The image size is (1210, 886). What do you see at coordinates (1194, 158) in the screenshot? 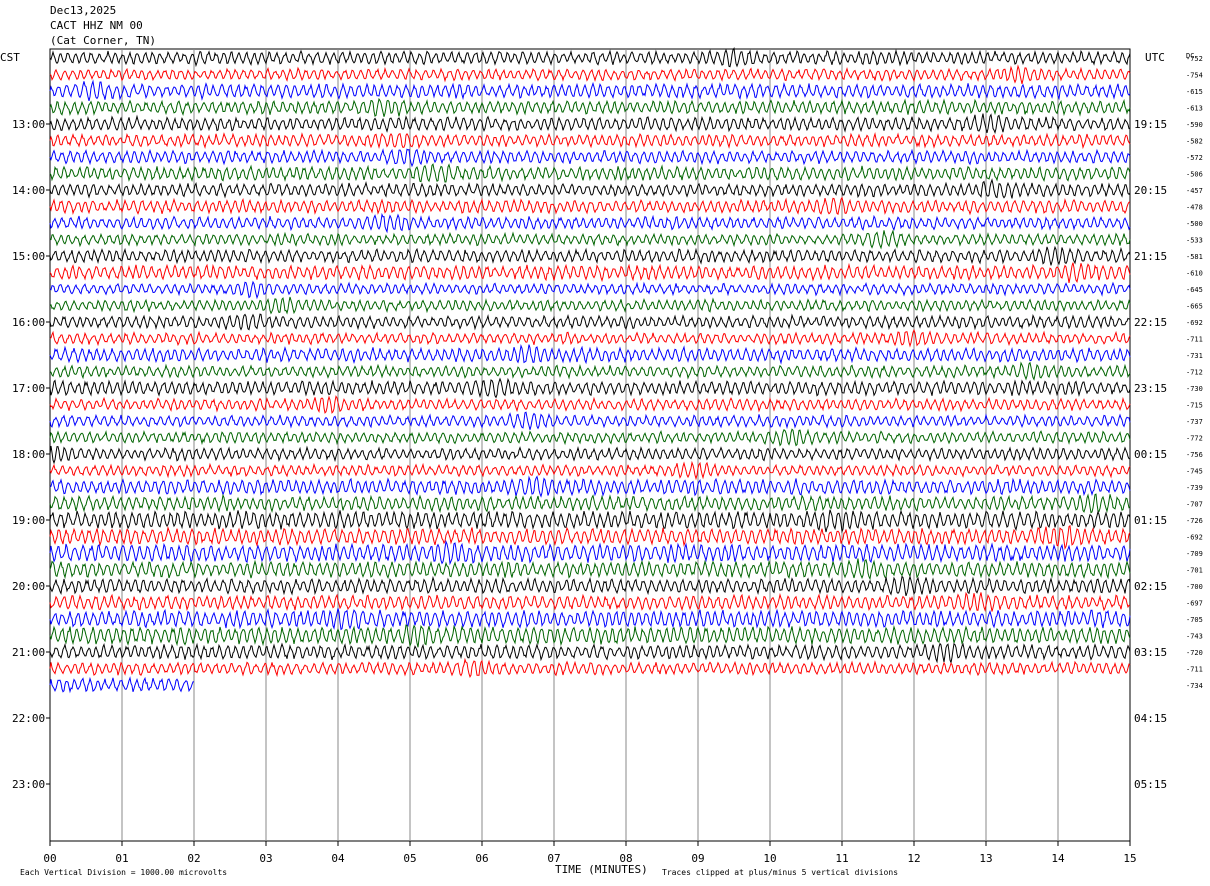
I see `dc-offset-label: -572` at bounding box center [1194, 158].